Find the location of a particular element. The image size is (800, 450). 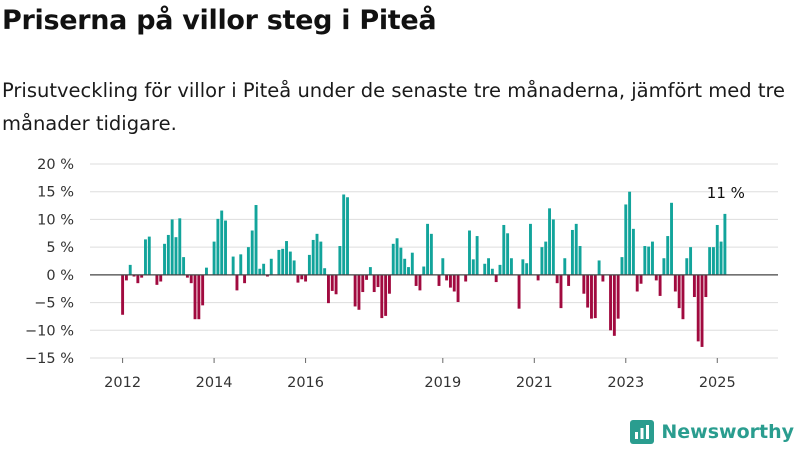

y-tick-label: 0 % is located at coordinates (60, 276).